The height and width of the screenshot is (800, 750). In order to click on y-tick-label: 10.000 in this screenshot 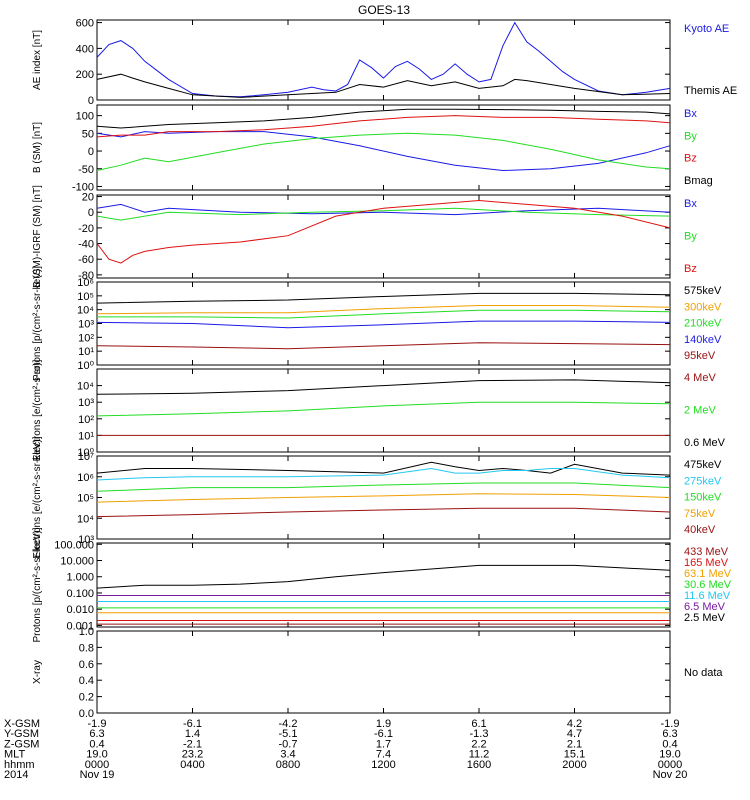, I will do `click(77, 562)`.